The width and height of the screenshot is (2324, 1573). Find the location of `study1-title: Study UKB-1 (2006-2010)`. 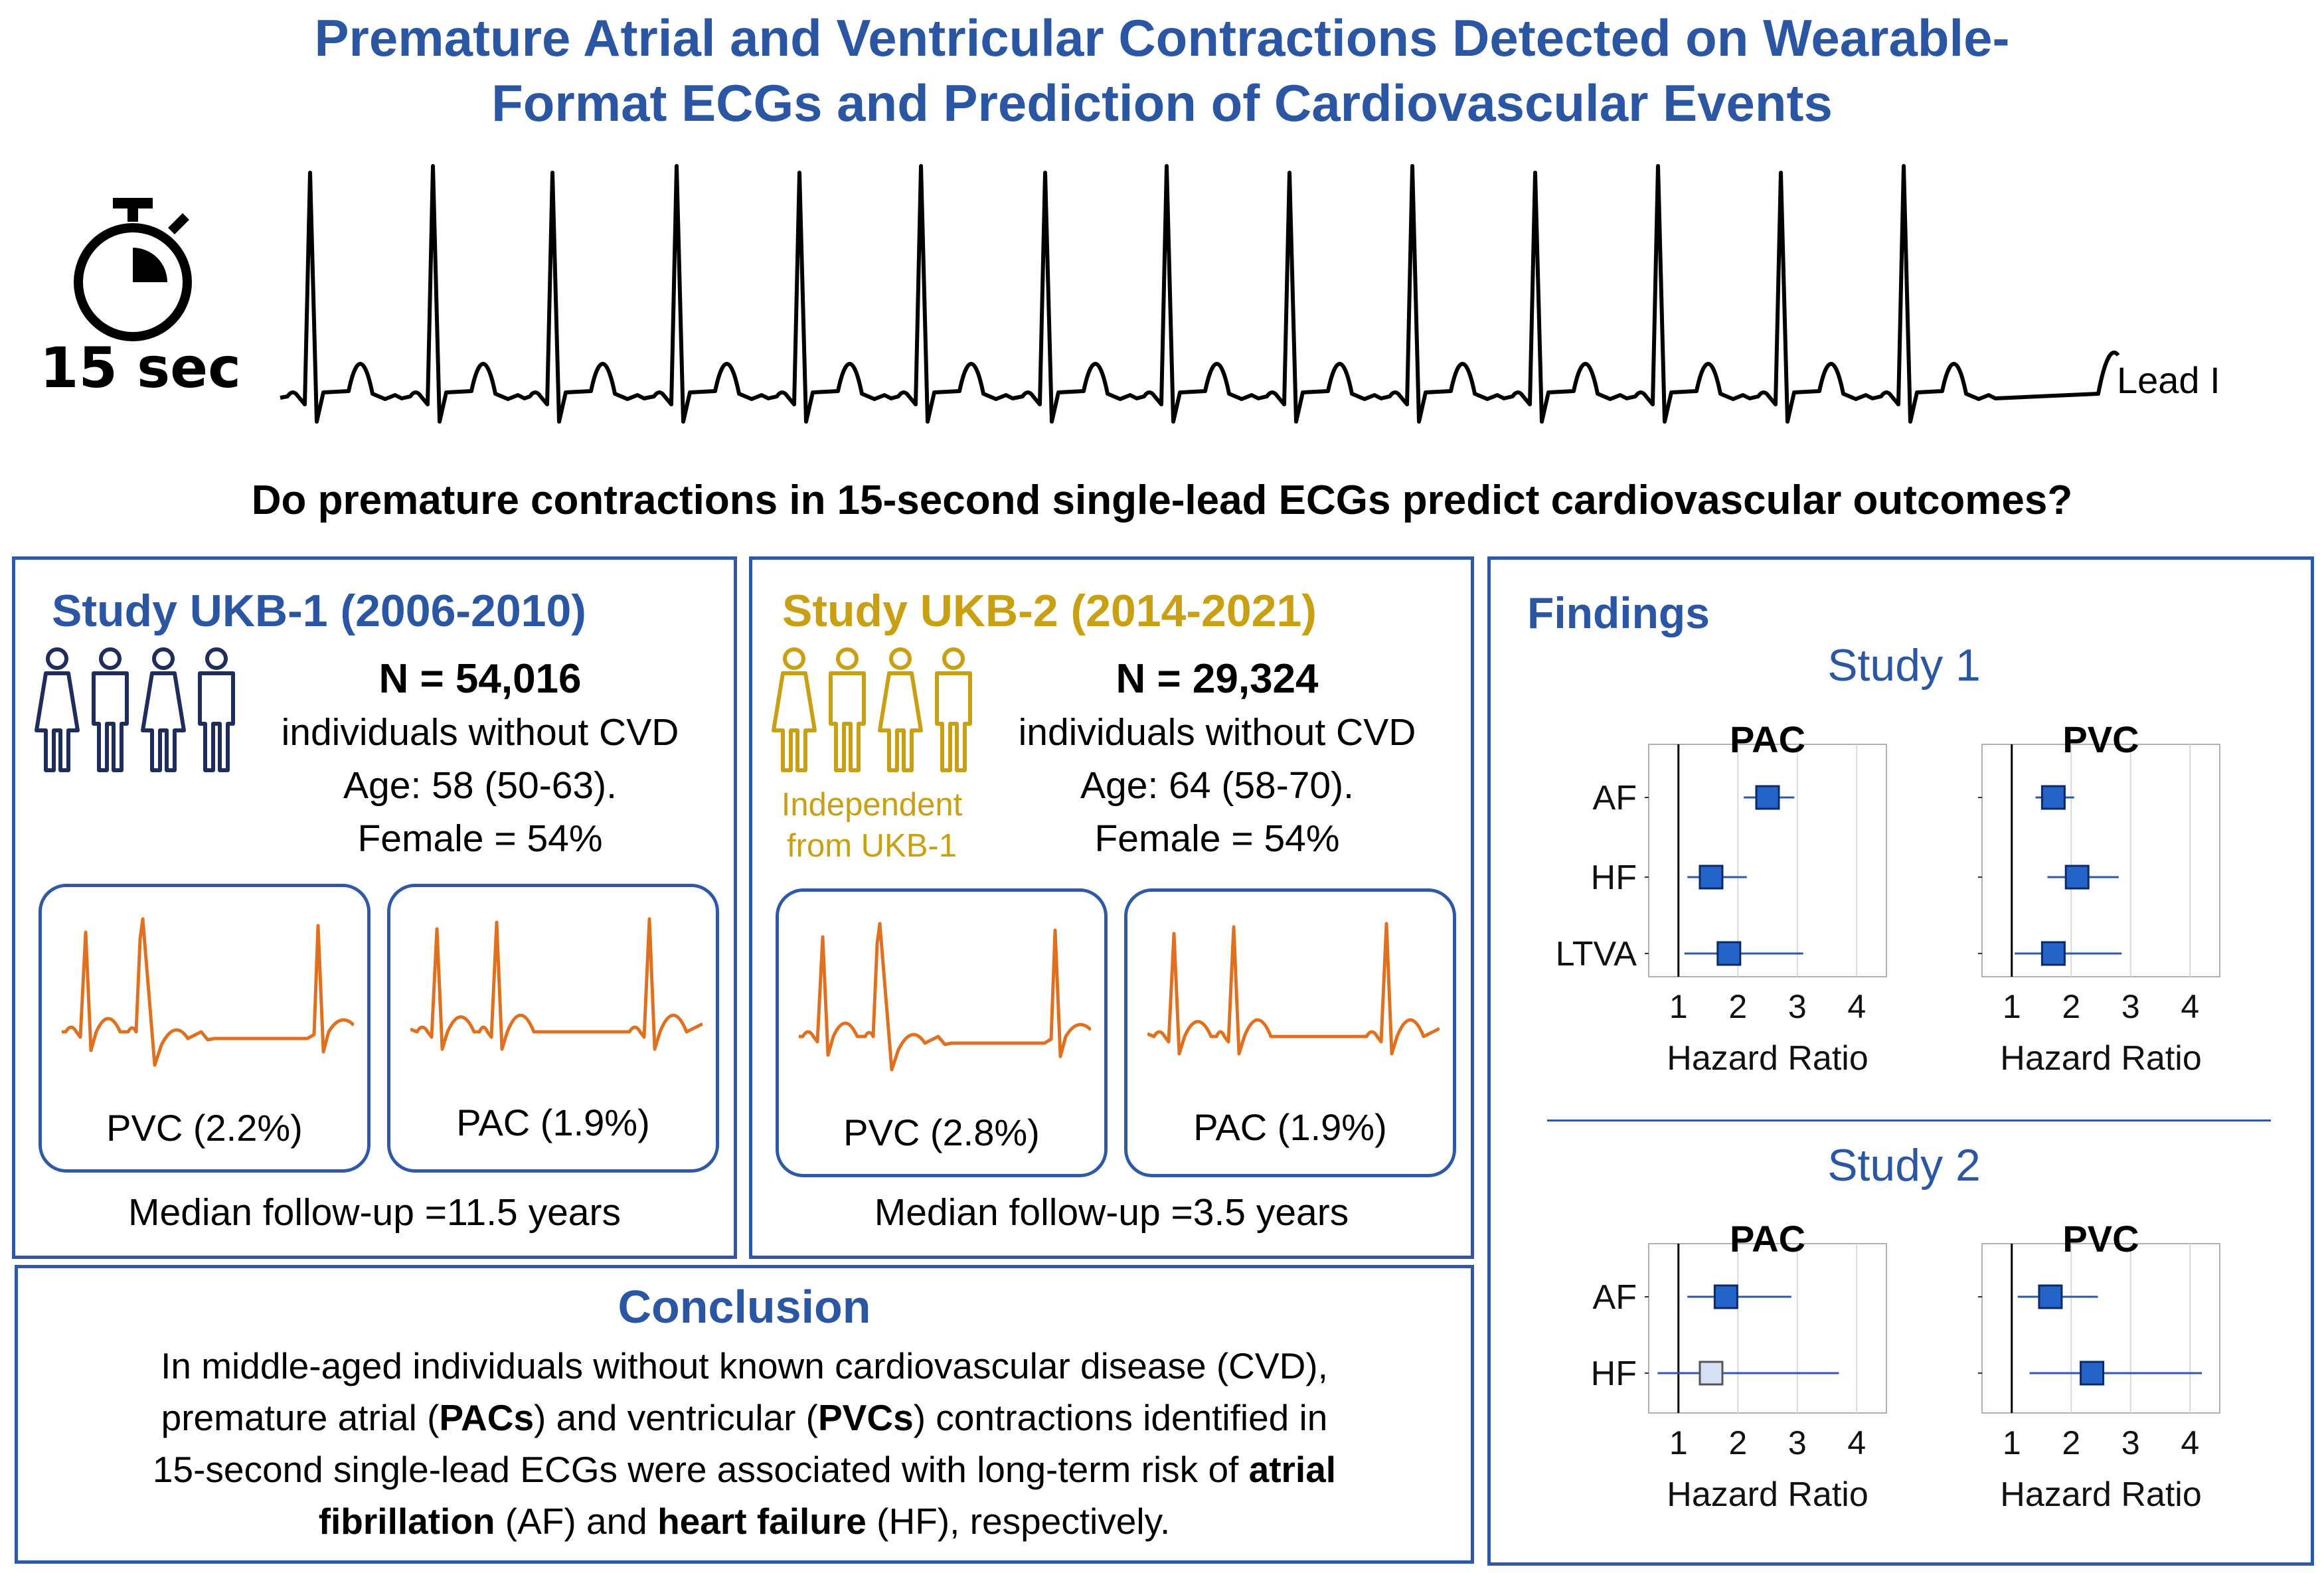

study1-title: Study UKB-1 (2006-2010) is located at coordinates (319, 611).